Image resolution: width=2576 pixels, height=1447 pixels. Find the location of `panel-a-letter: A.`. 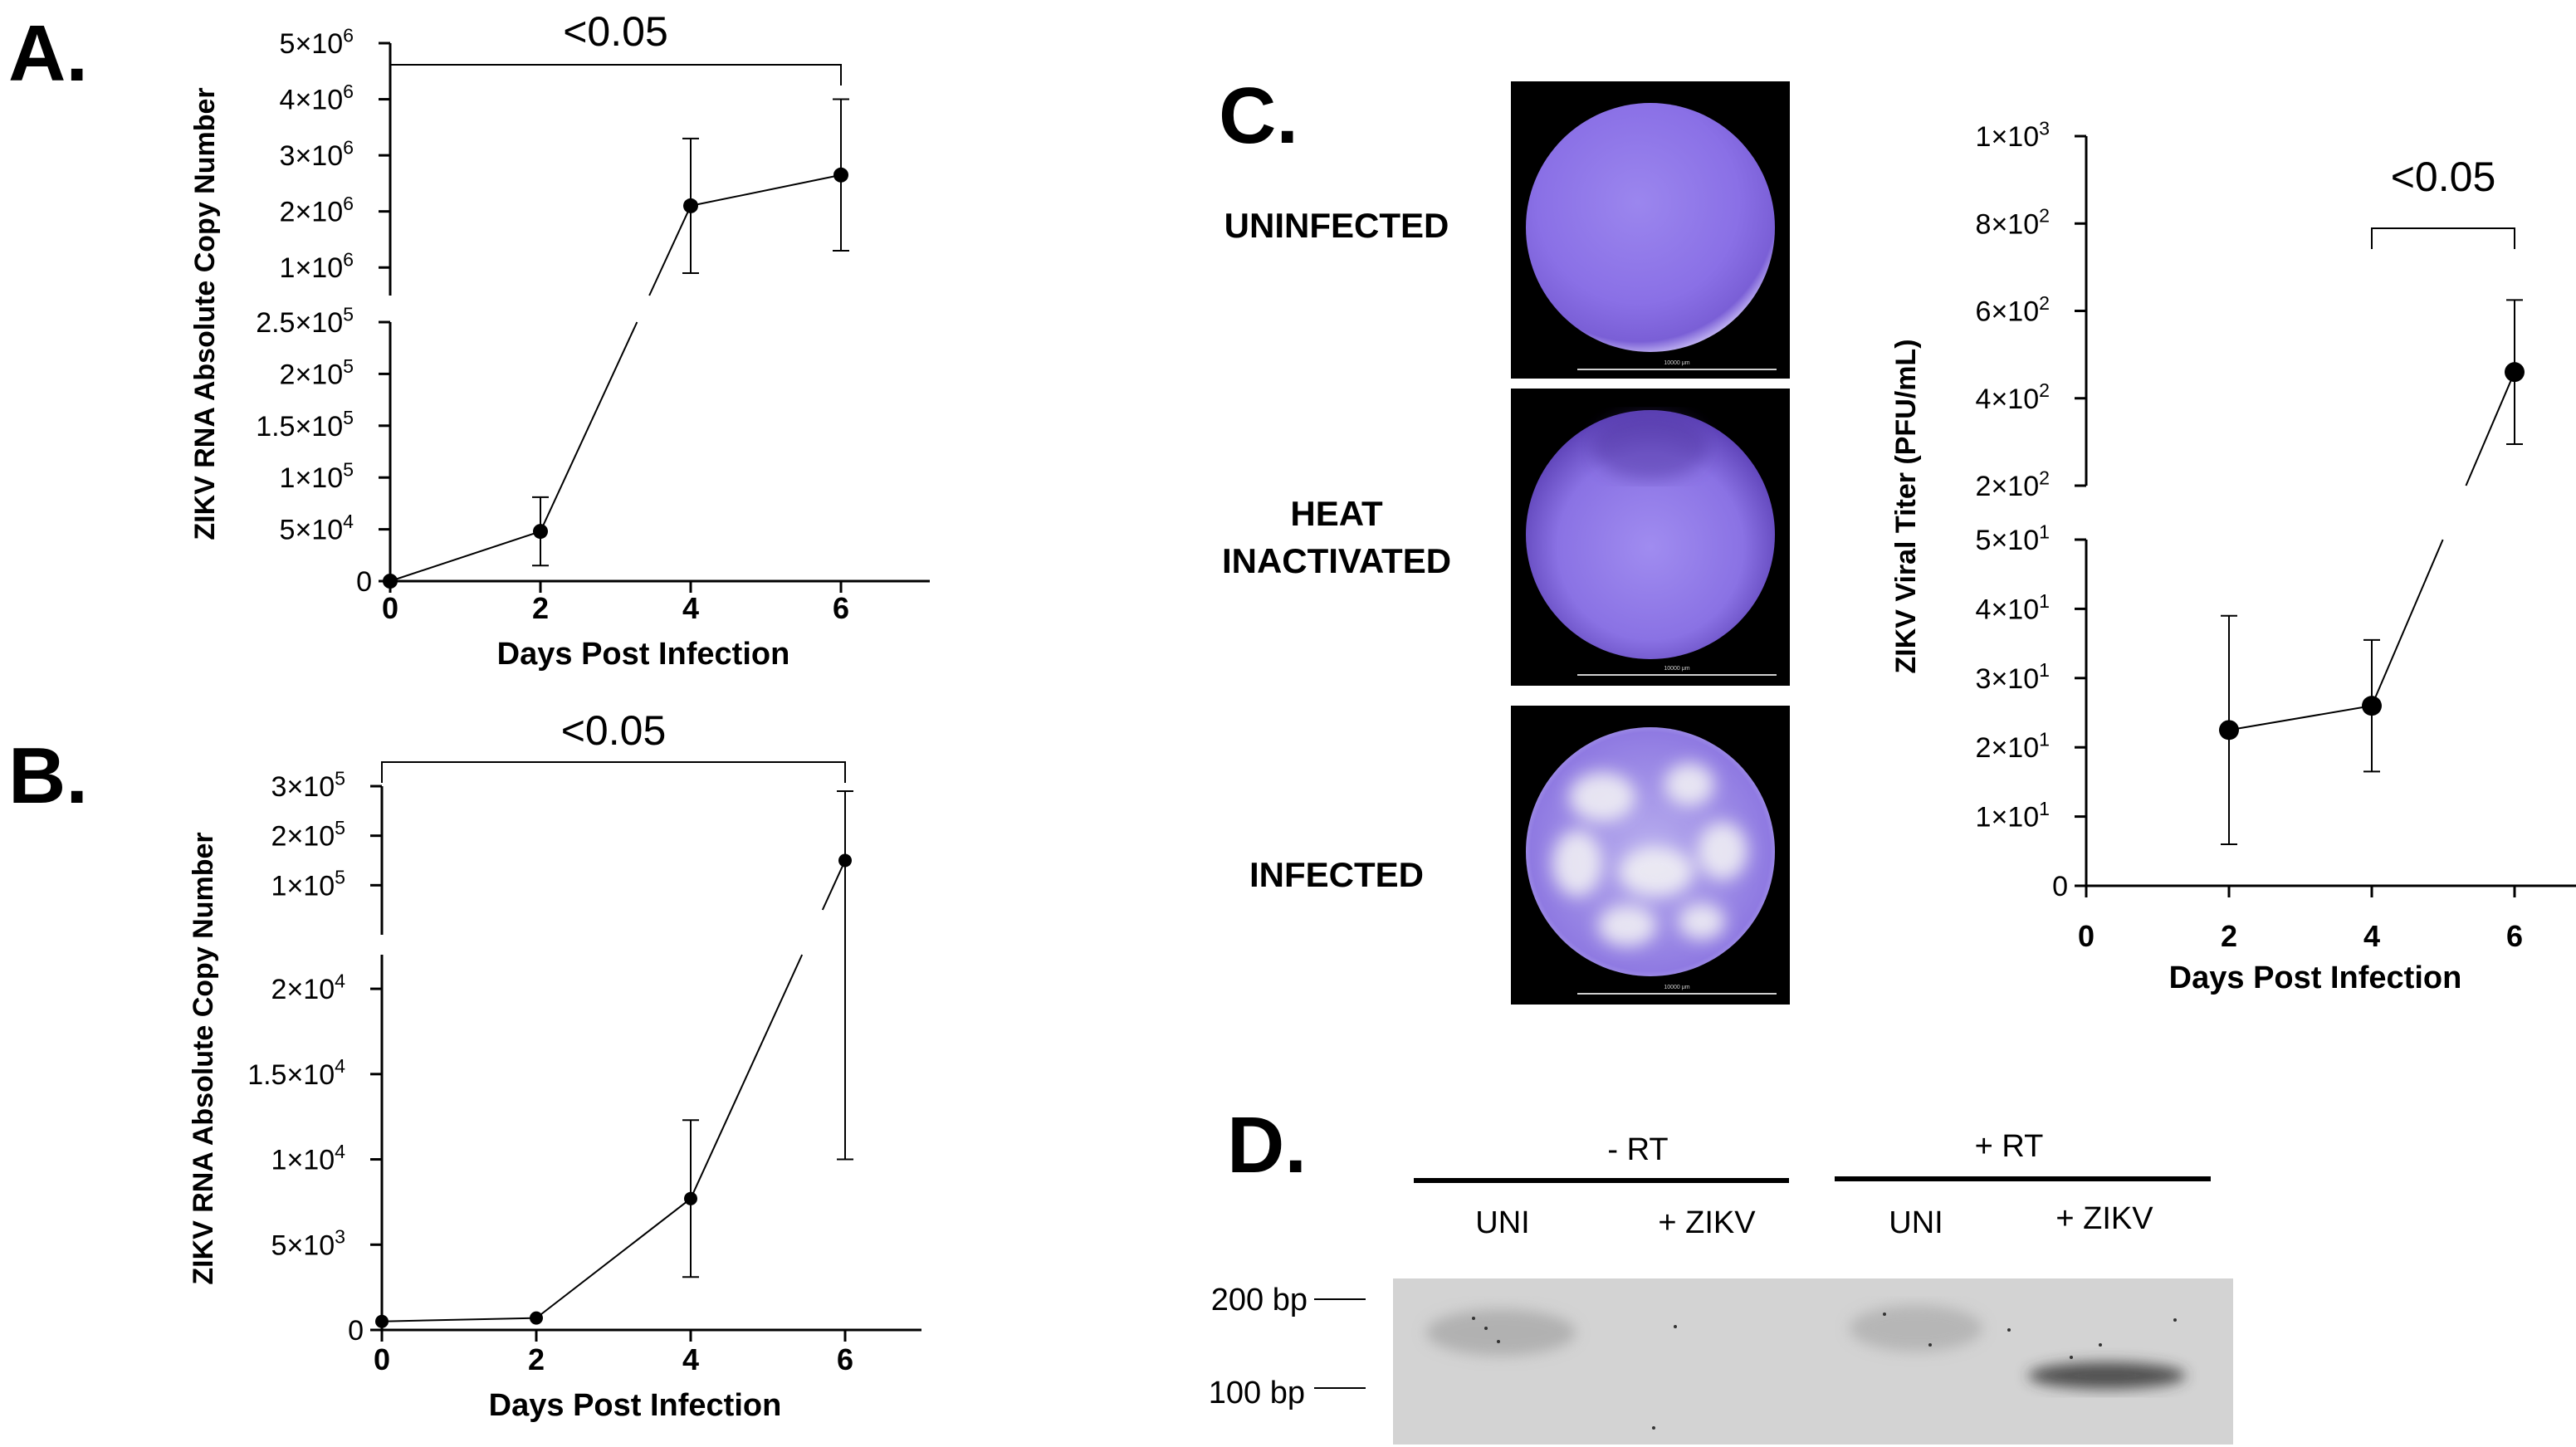

panel-a-letter: A. is located at coordinates (48, 54).